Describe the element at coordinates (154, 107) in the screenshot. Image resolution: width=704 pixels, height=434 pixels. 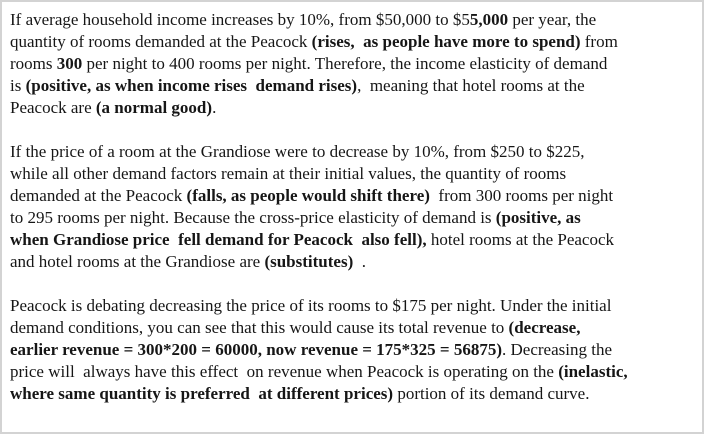
I see `bold-text-run: (a normal good)` at that location.